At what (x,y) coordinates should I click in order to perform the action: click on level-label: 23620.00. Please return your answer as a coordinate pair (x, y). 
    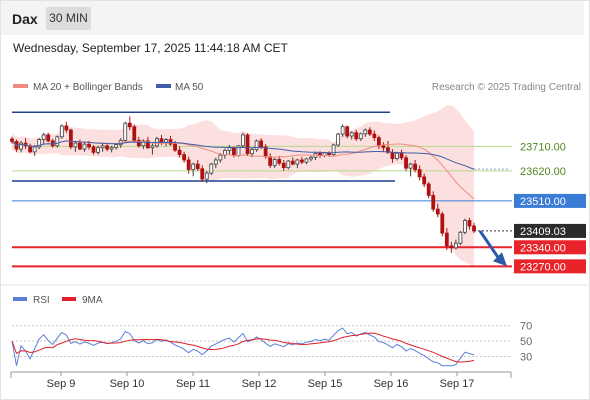
    Looking at the image, I should click on (543, 172).